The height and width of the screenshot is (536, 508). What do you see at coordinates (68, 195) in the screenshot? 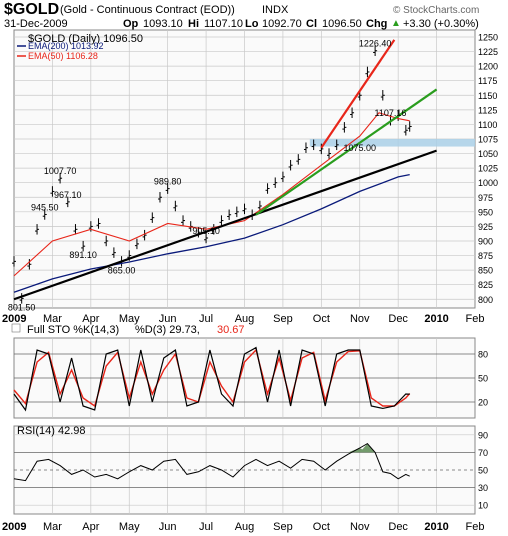
I see `price-annotation-label: 967.10` at bounding box center [68, 195].